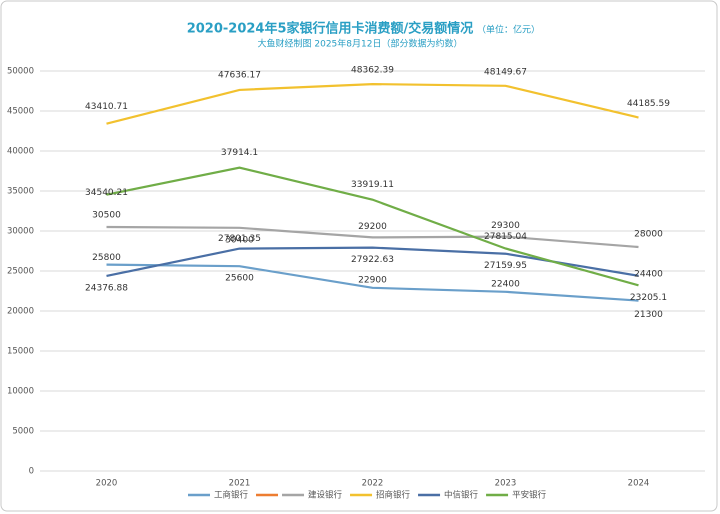 Image resolution: width=720 pixels, height=514 pixels. Describe the element at coordinates (325, 495) in the screenshot. I see `legend-label: 建设银行` at that location.